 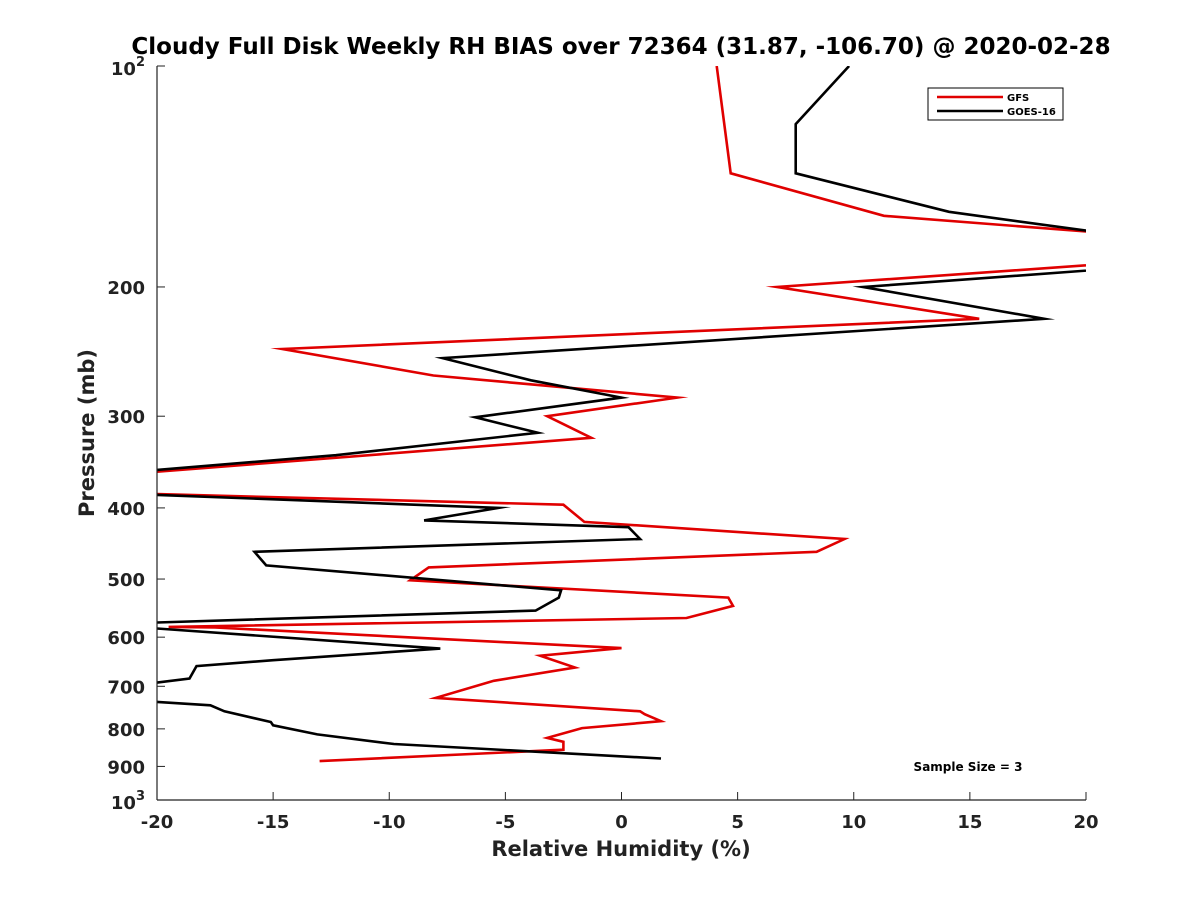 What do you see at coordinates (126, 580) in the screenshot?
I see `y-tick-label: 500` at bounding box center [126, 580].